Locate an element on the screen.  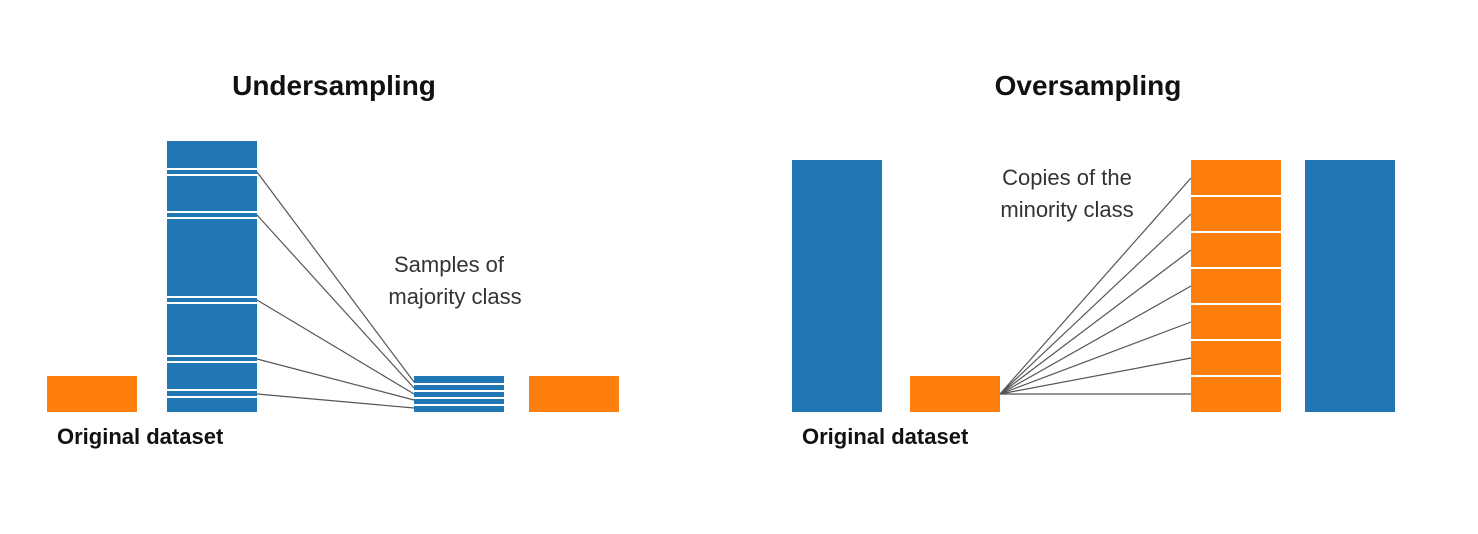
oversampling-annotation-line2: minority class is located at coordinates (1066, 209).